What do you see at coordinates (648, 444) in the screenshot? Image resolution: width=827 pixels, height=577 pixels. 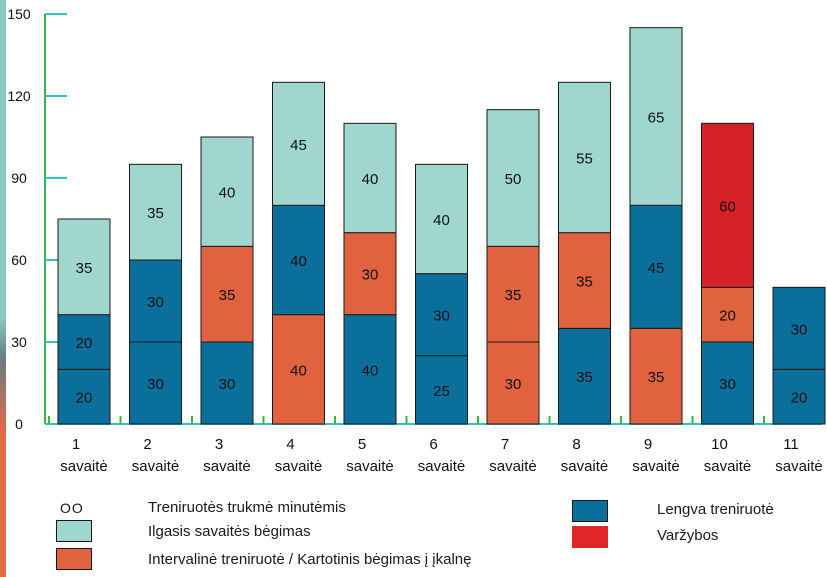 I see `x-tick-label-number: 9` at bounding box center [648, 444].